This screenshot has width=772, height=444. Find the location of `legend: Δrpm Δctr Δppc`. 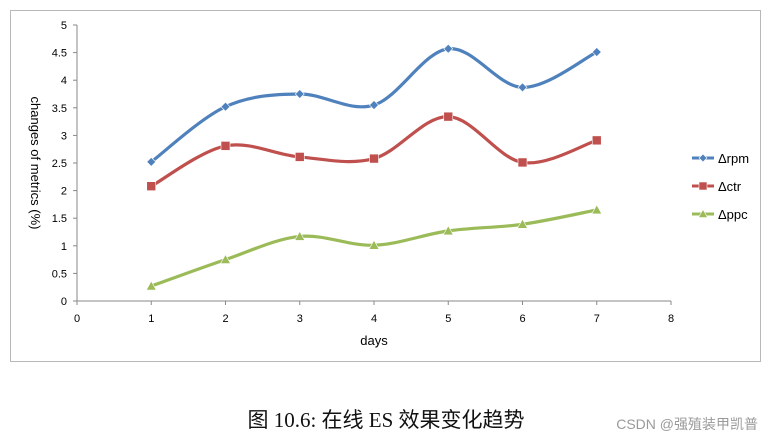

legend: Δrpm Δctr Δppc is located at coordinates (720, 186).